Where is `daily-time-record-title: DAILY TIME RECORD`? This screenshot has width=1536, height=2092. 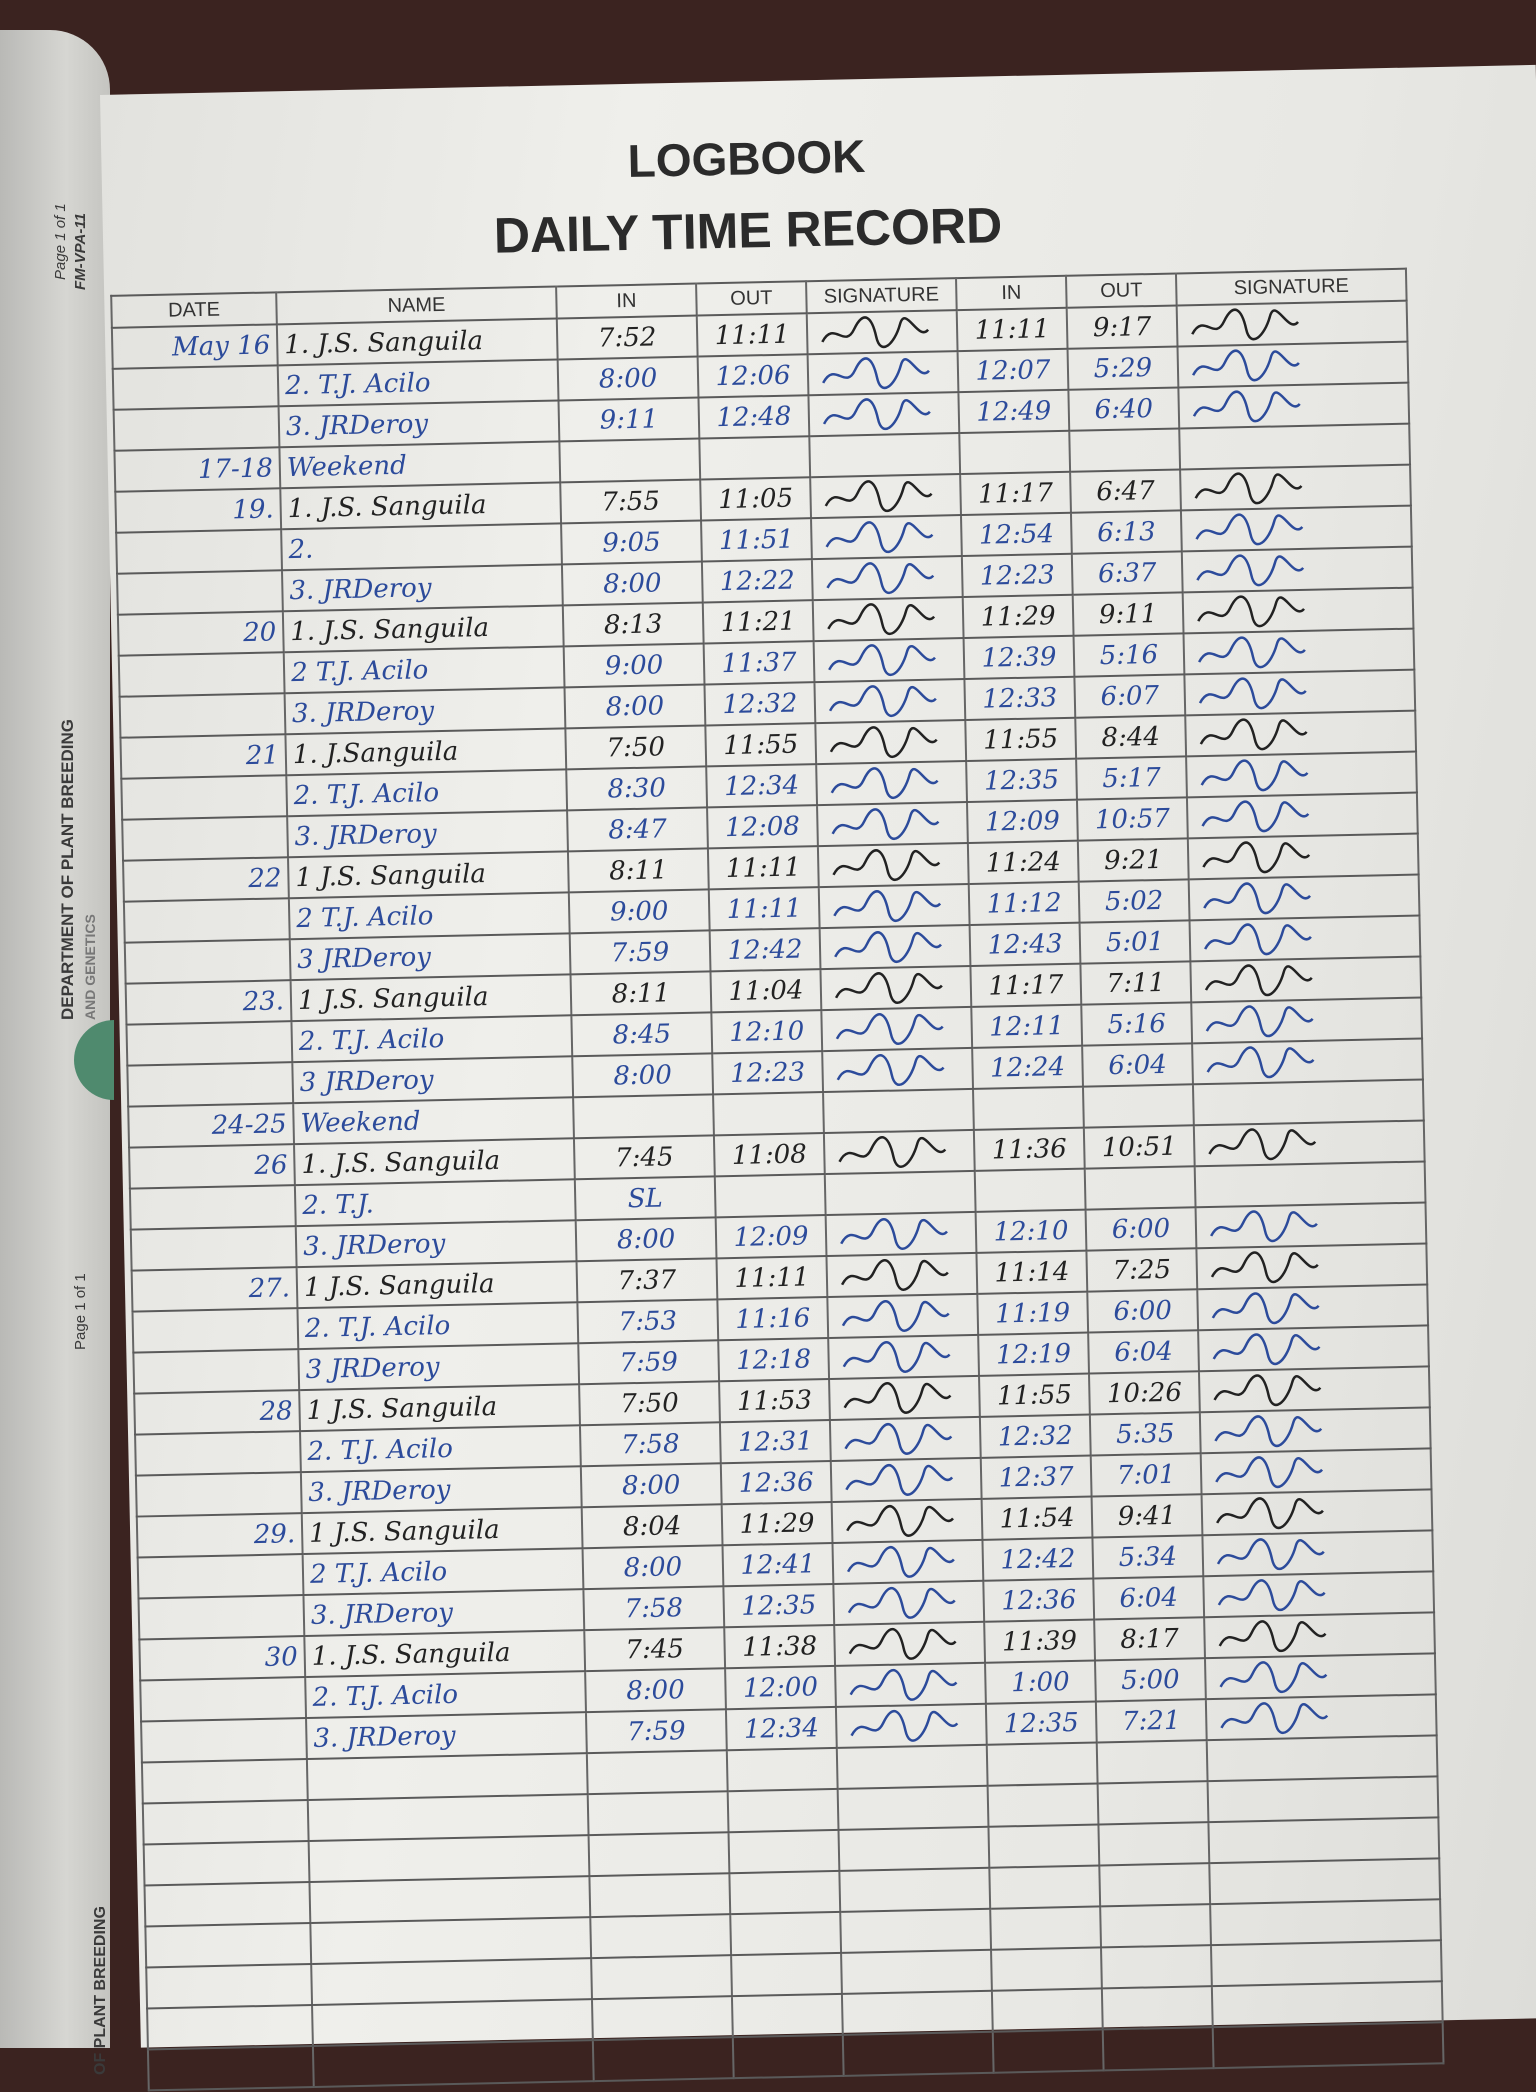
daily-time-record-title: DAILY TIME RECORD is located at coordinates (748, 230).